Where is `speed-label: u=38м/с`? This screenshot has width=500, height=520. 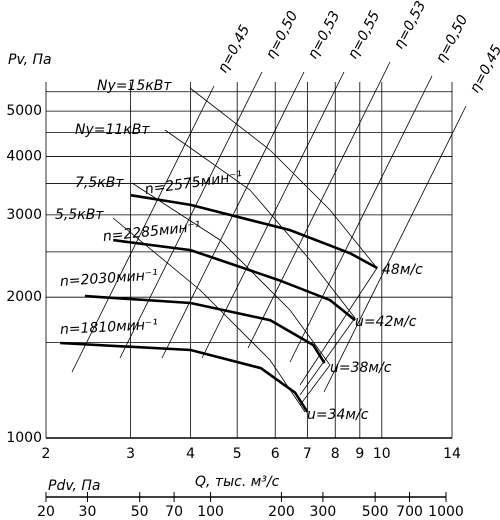
speed-label: u=38м/с is located at coordinates (361, 368).